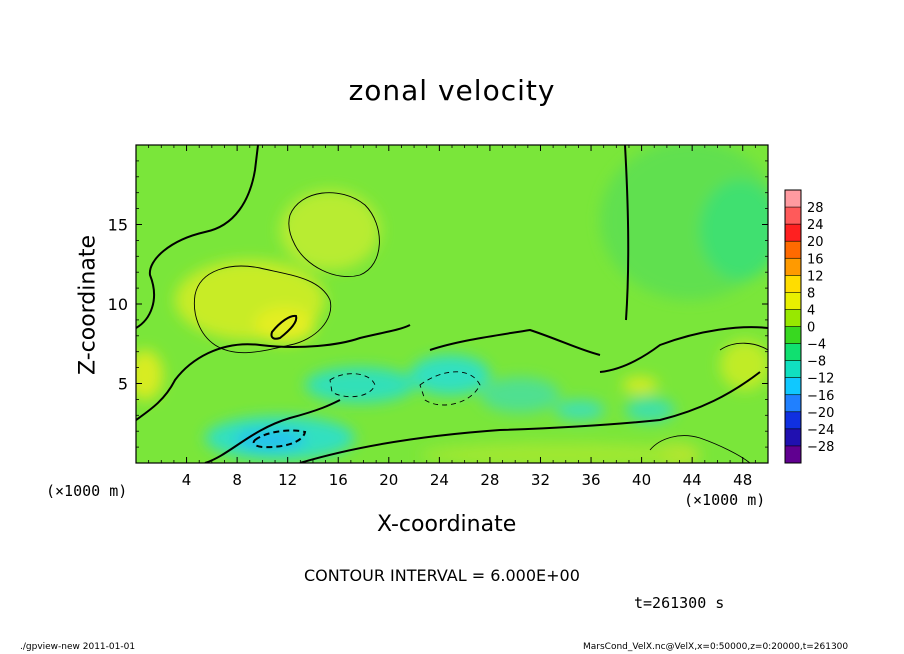  I want to click on x-tick-label: 40, so click(641, 480).